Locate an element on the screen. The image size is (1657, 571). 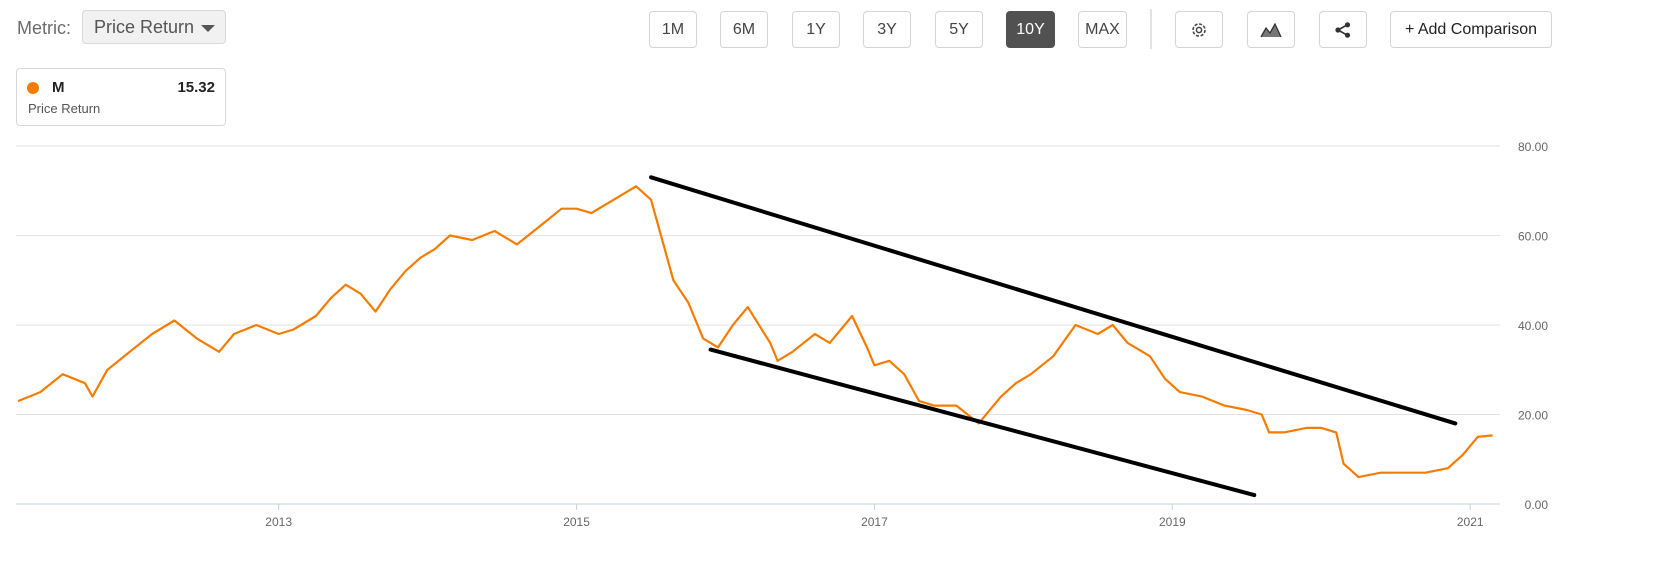
legend-value: 15.32 is located at coordinates (196, 87).